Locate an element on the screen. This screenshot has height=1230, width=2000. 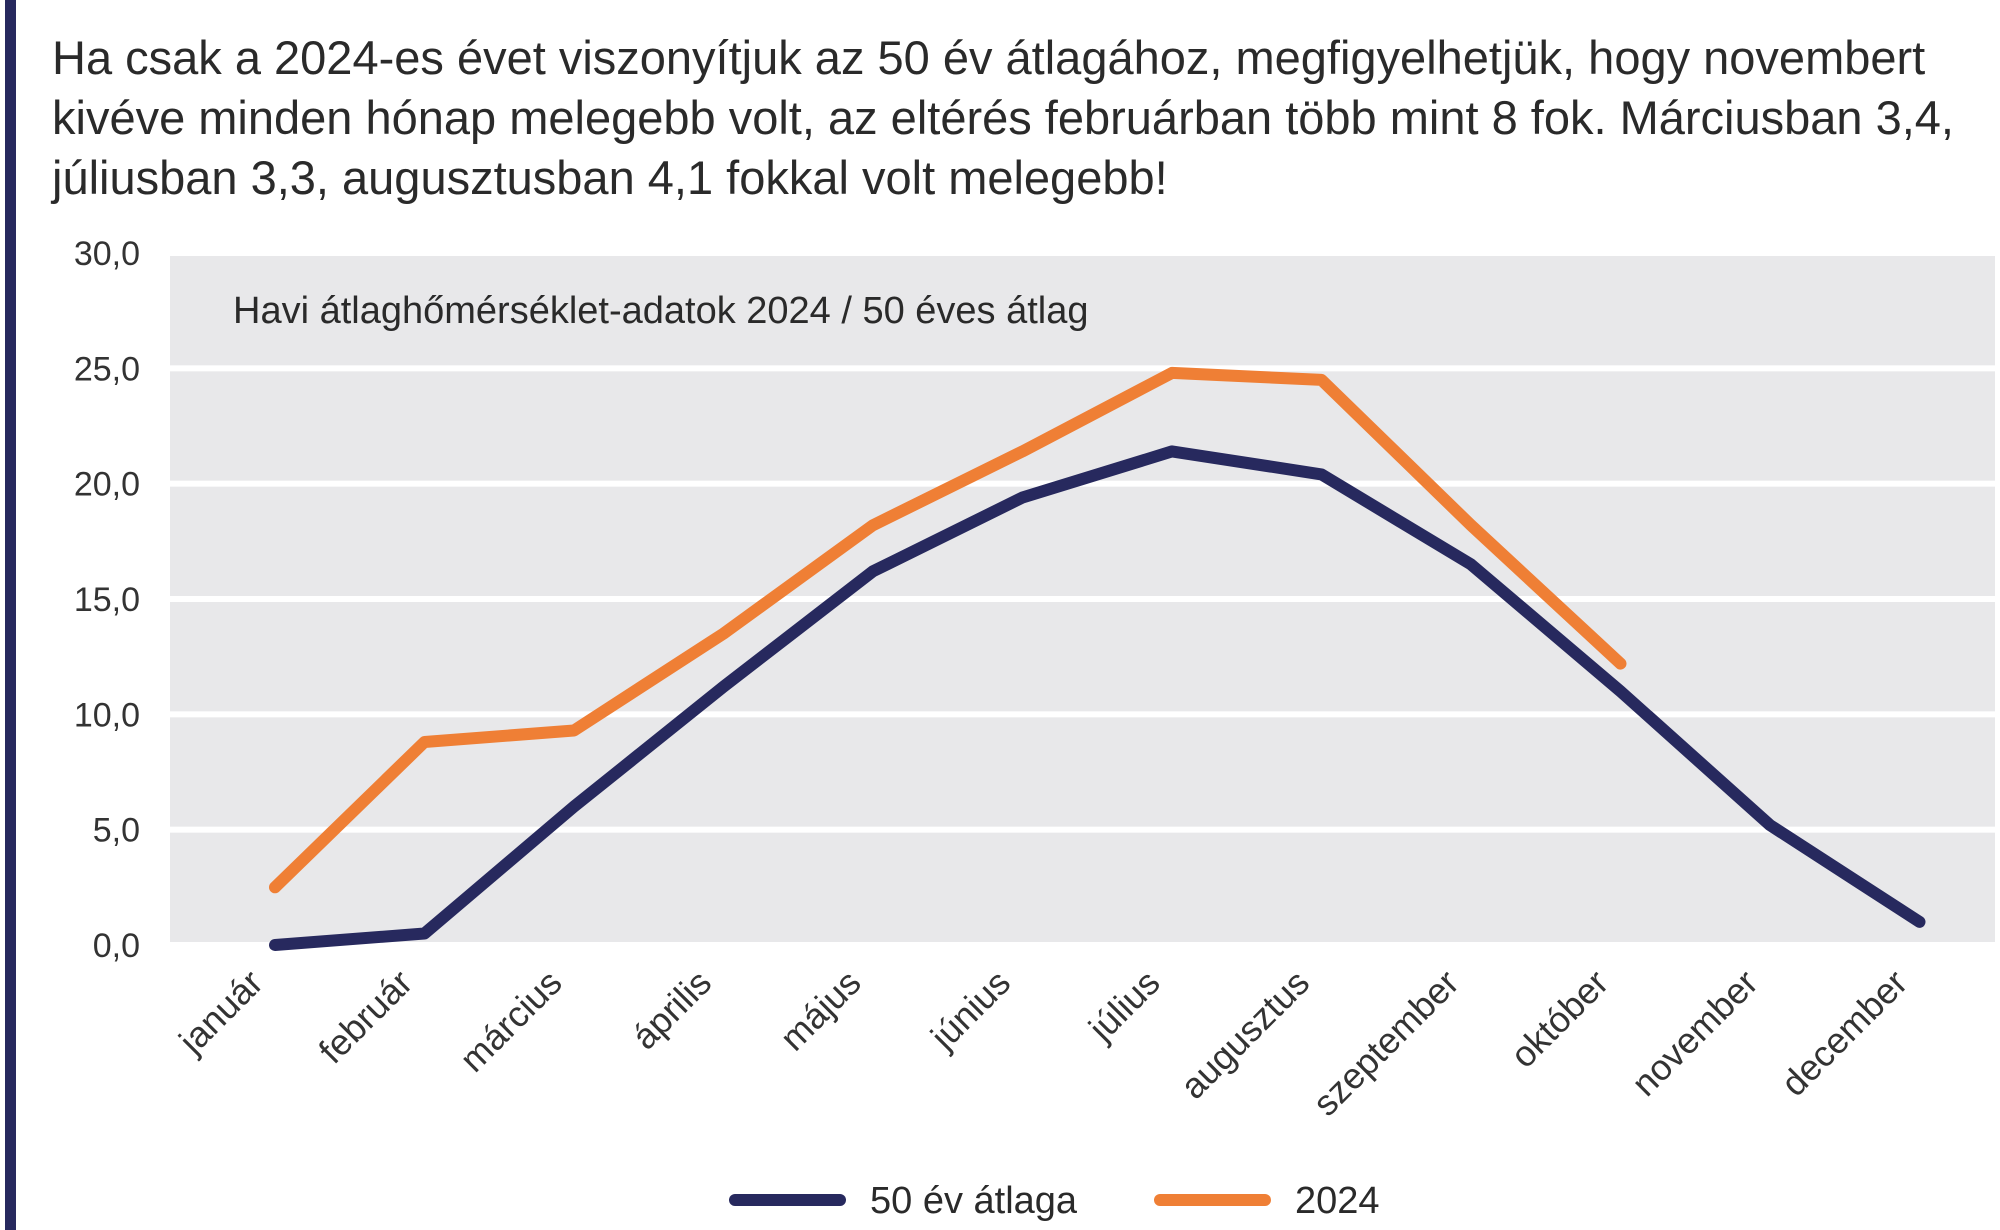
legend: 50 év átlaga 2024 is located at coordinates (1054, 1201).